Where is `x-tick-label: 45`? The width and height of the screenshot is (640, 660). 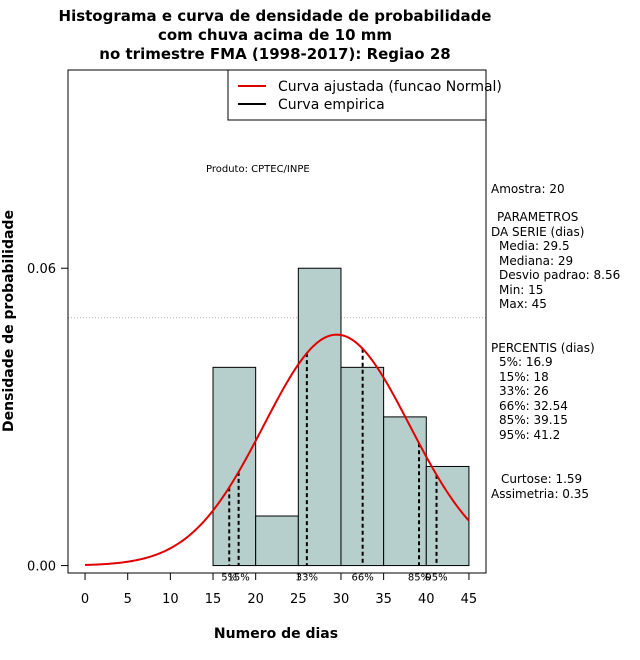
x-tick-label: 45 is located at coordinates (469, 599).